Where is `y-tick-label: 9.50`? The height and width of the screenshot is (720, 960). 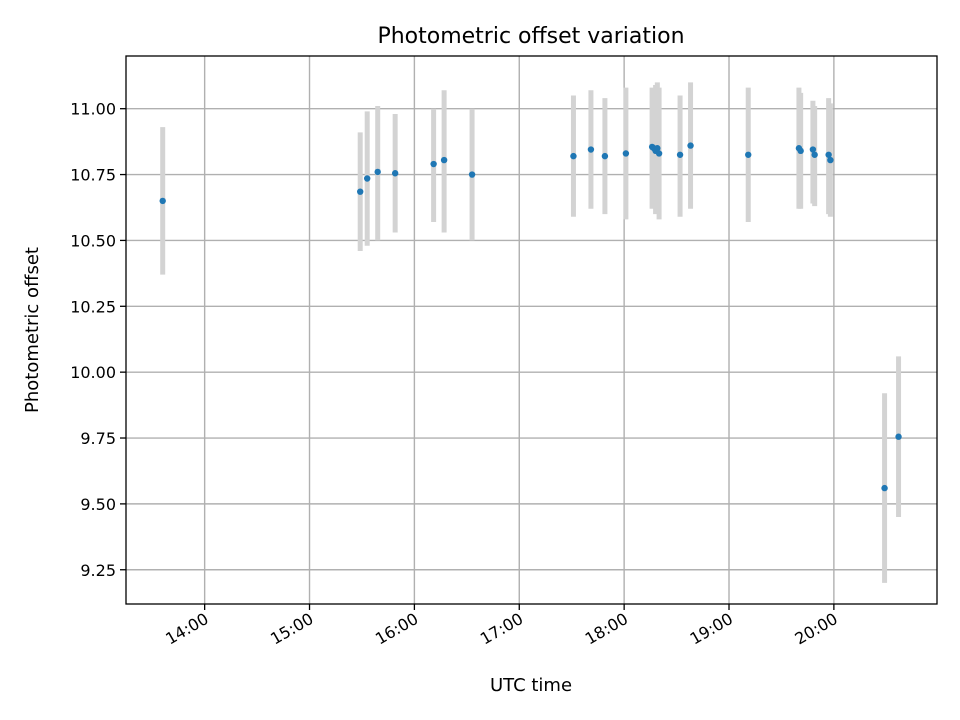 y-tick-label: 9.50 is located at coordinates (98, 504).